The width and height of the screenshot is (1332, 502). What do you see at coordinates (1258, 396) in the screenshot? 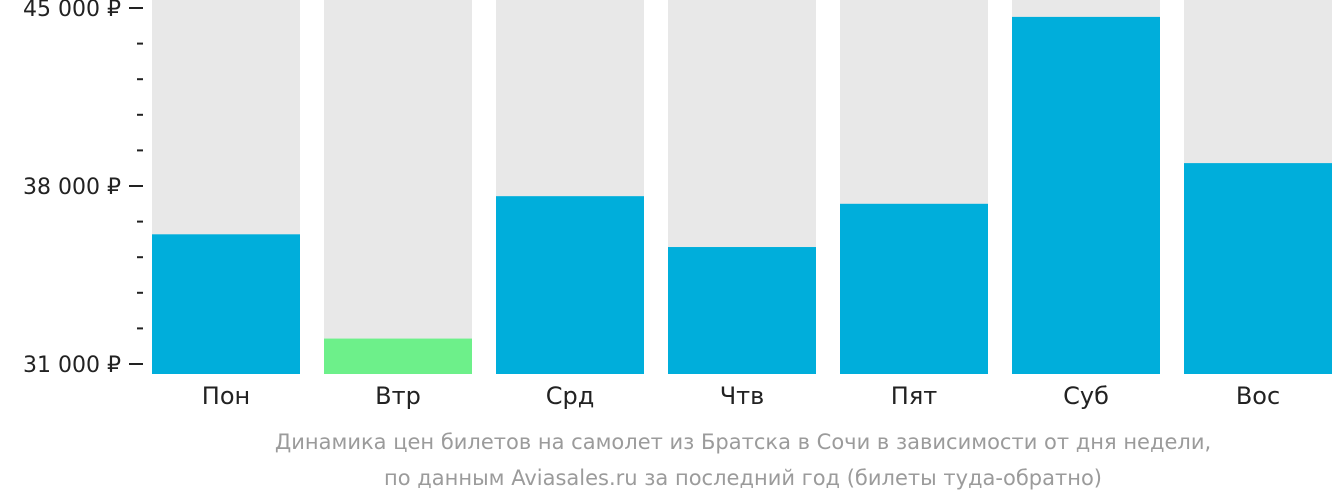
I see `x-tick-label-7: Вос` at bounding box center [1258, 396].